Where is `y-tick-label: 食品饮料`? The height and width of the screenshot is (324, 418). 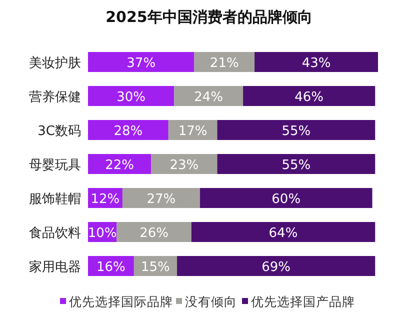 y-tick-label: 食品饮料 is located at coordinates (55, 233).